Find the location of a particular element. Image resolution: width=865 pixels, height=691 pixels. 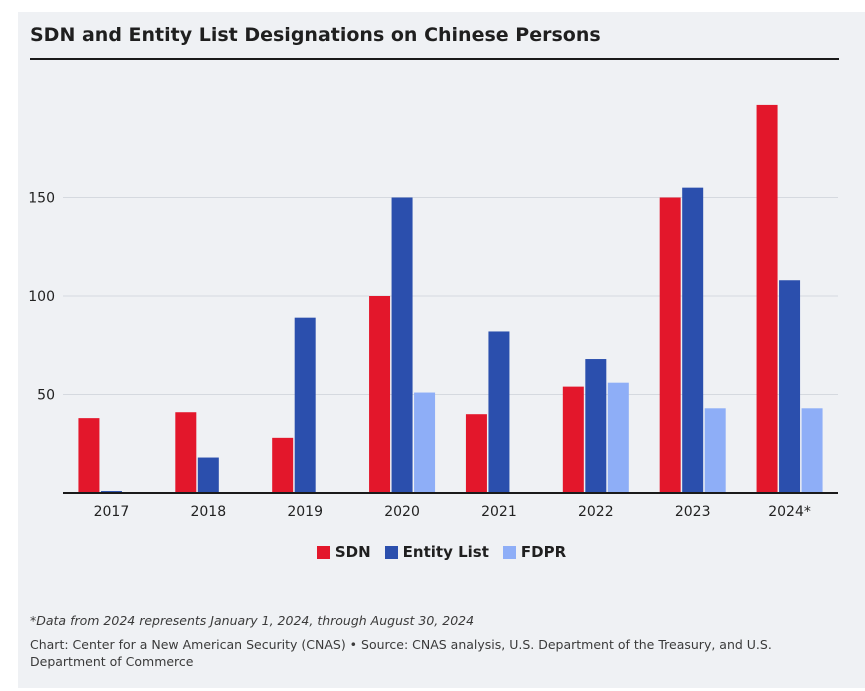

bar-sdn-2020 is located at coordinates (380, 394).